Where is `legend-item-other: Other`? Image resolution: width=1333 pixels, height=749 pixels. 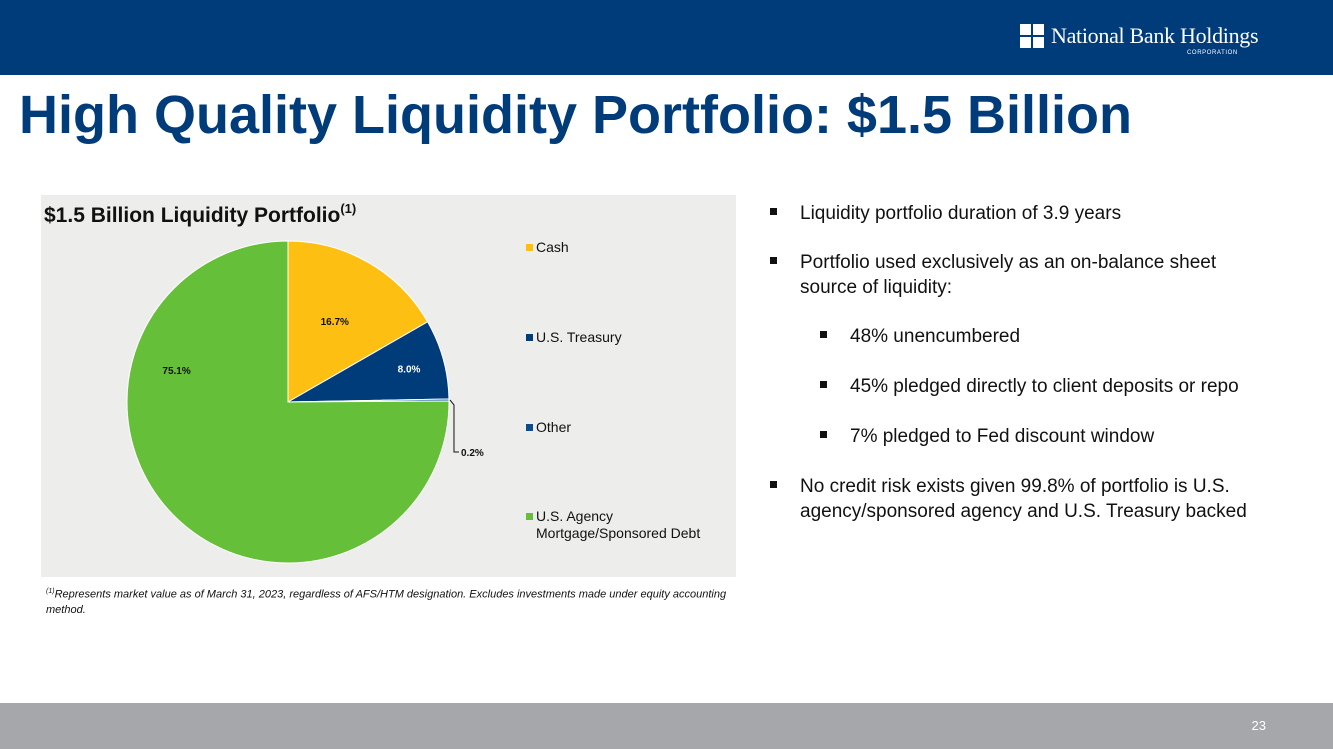
legend-item-other: Other is located at coordinates (626, 427).